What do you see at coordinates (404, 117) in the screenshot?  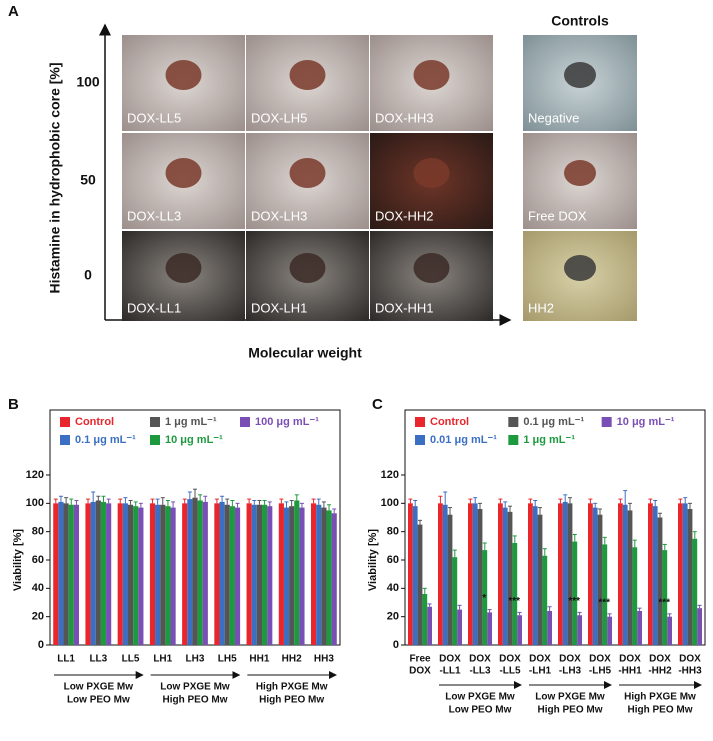 I see `image-label: DOX-HH3` at bounding box center [404, 117].